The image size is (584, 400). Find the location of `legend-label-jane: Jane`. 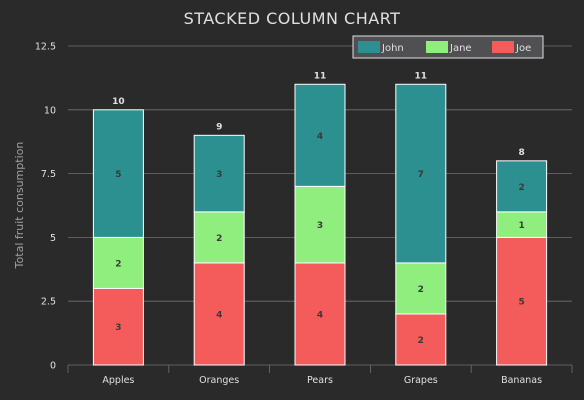

legend-label-jane: Jane is located at coordinates (460, 48).